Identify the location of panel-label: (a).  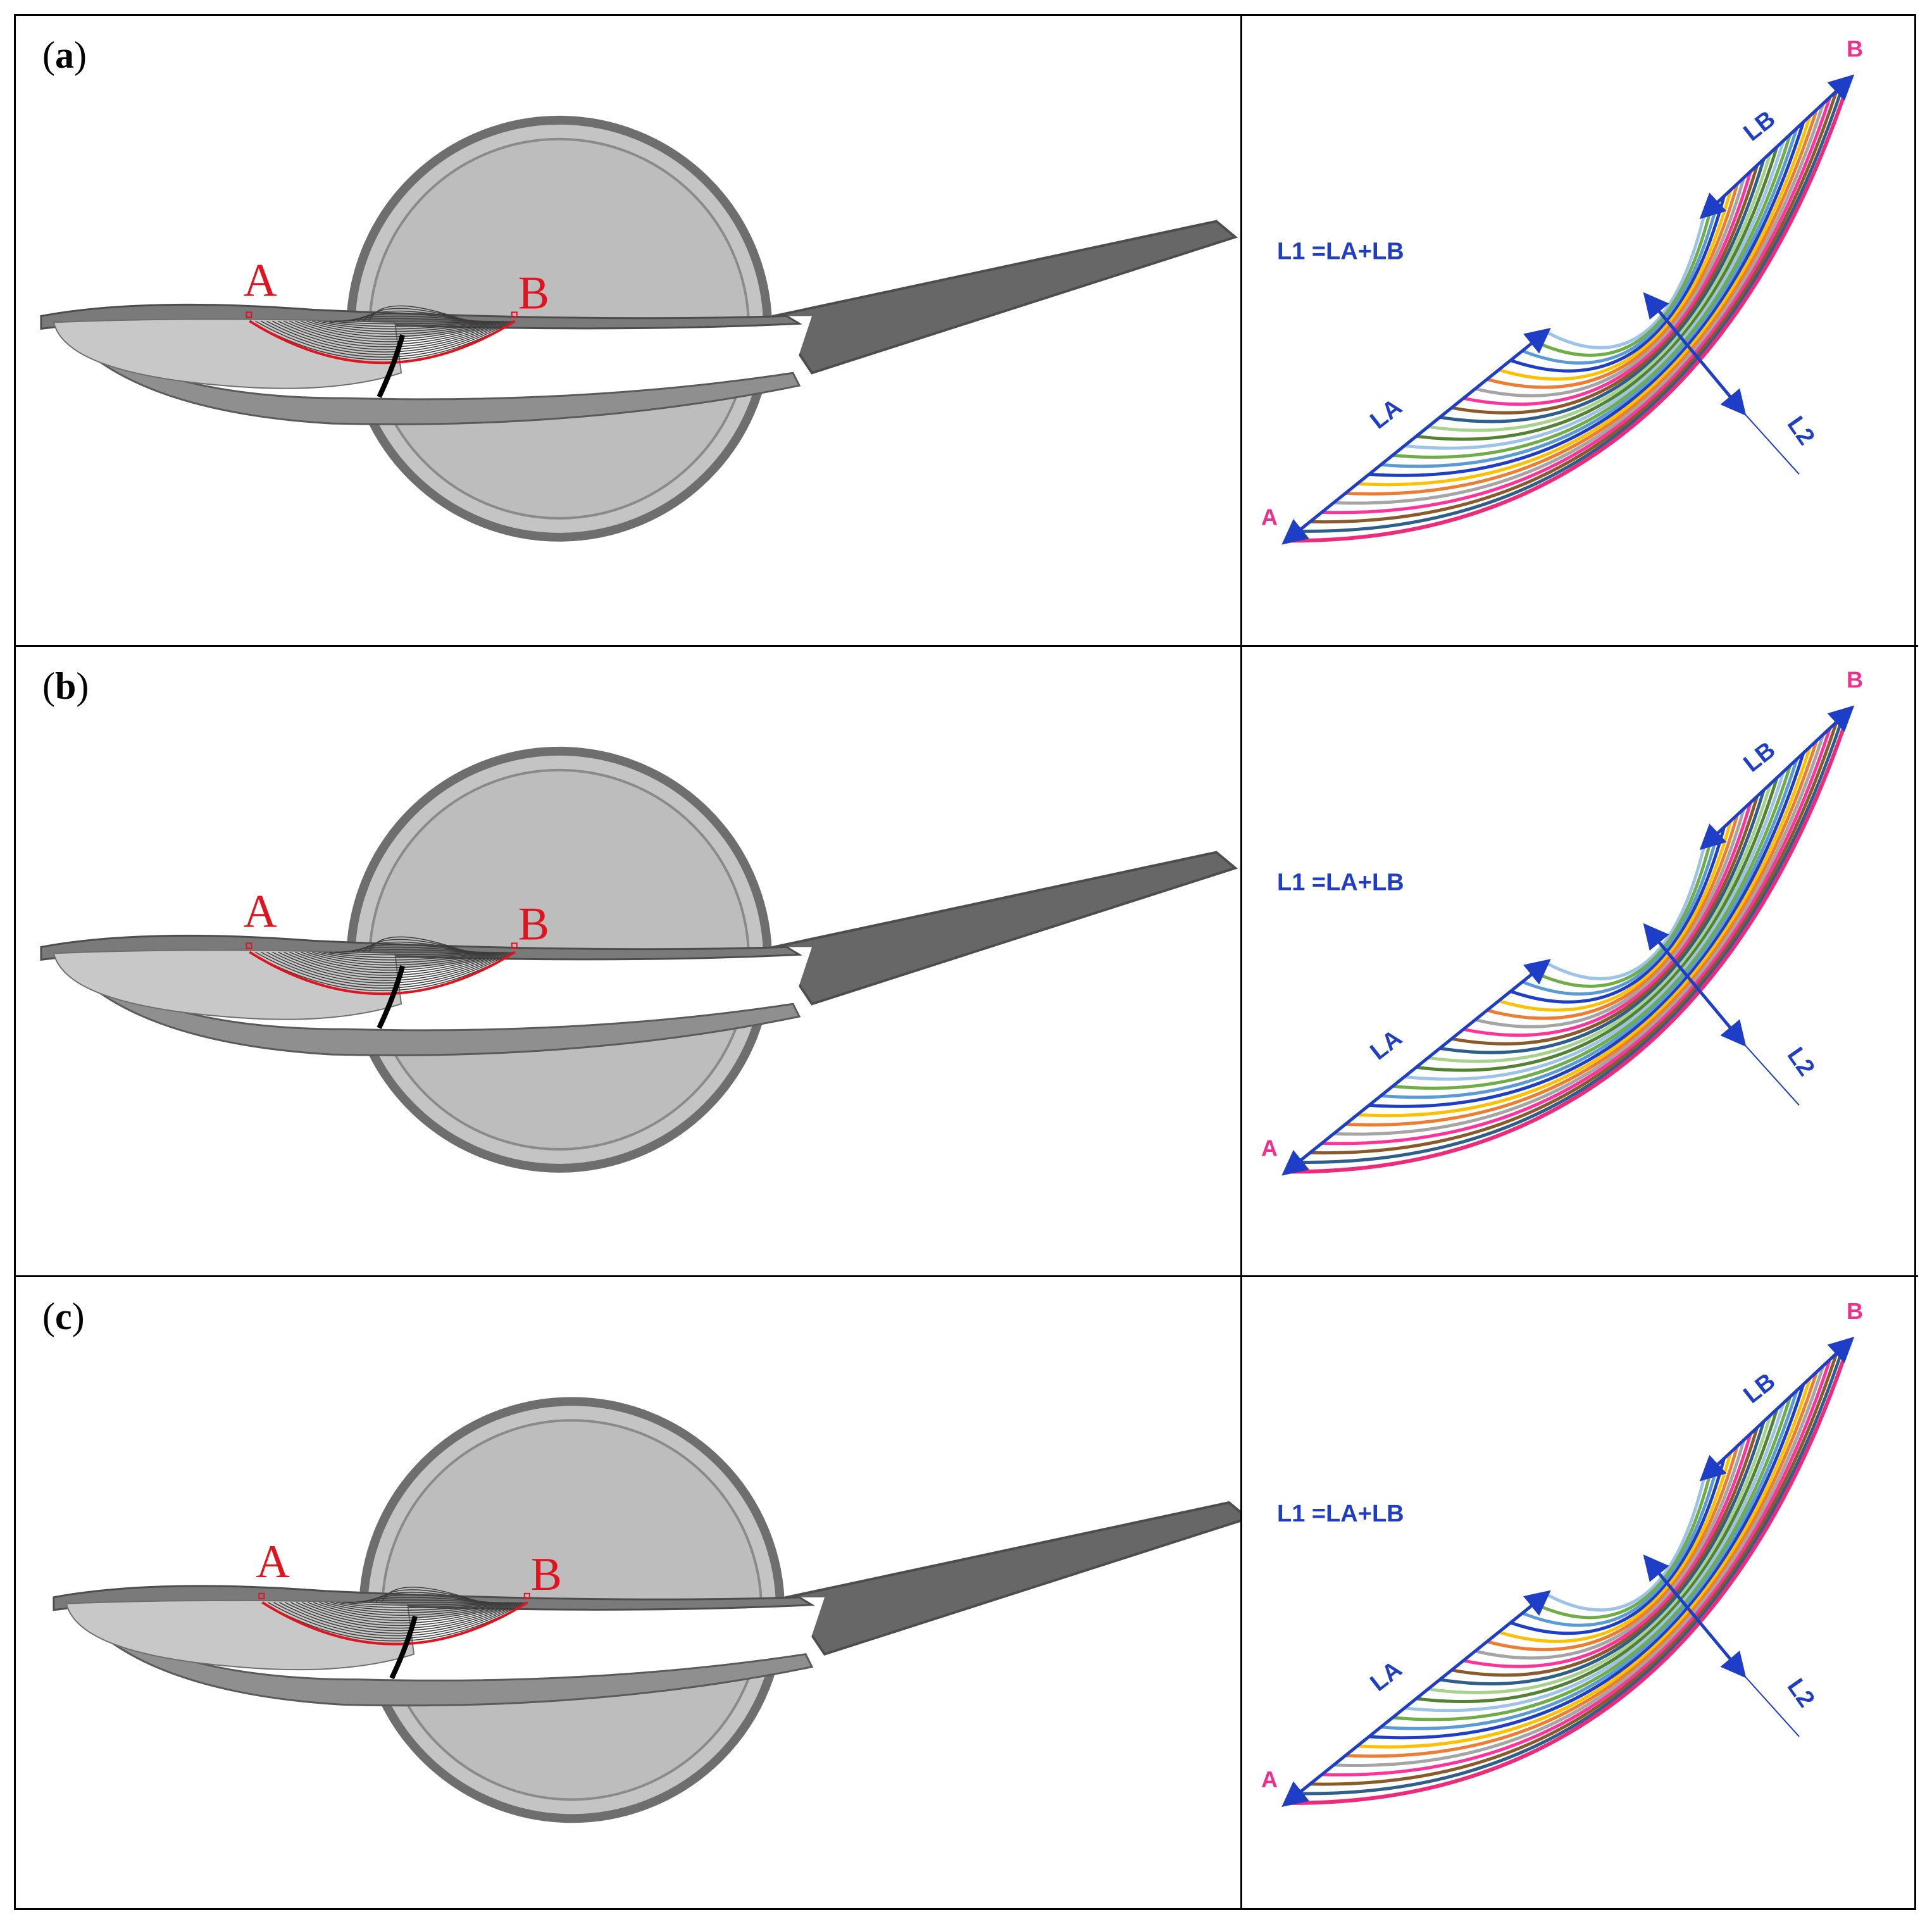
(64, 55).